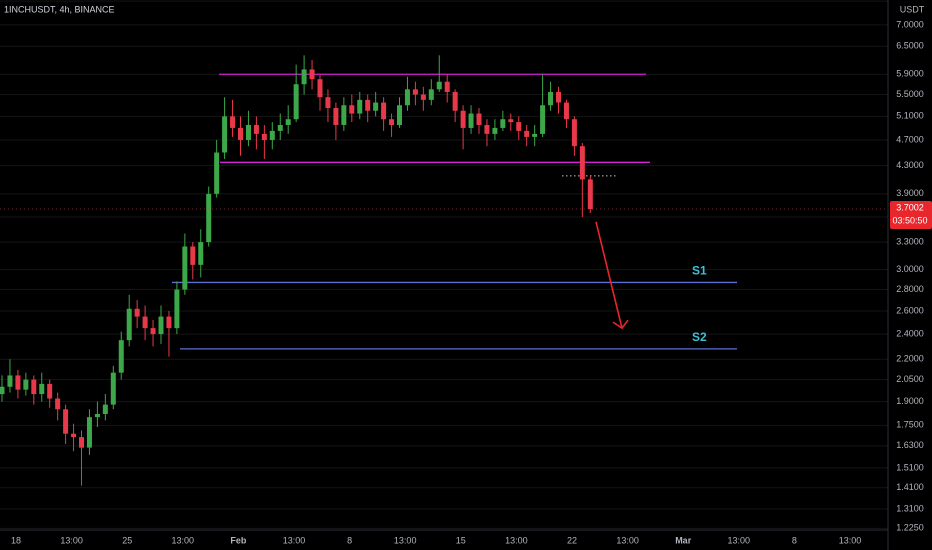 The width and height of the screenshot is (932, 550). I want to click on y-tick-label: 2.8000, so click(910, 289).